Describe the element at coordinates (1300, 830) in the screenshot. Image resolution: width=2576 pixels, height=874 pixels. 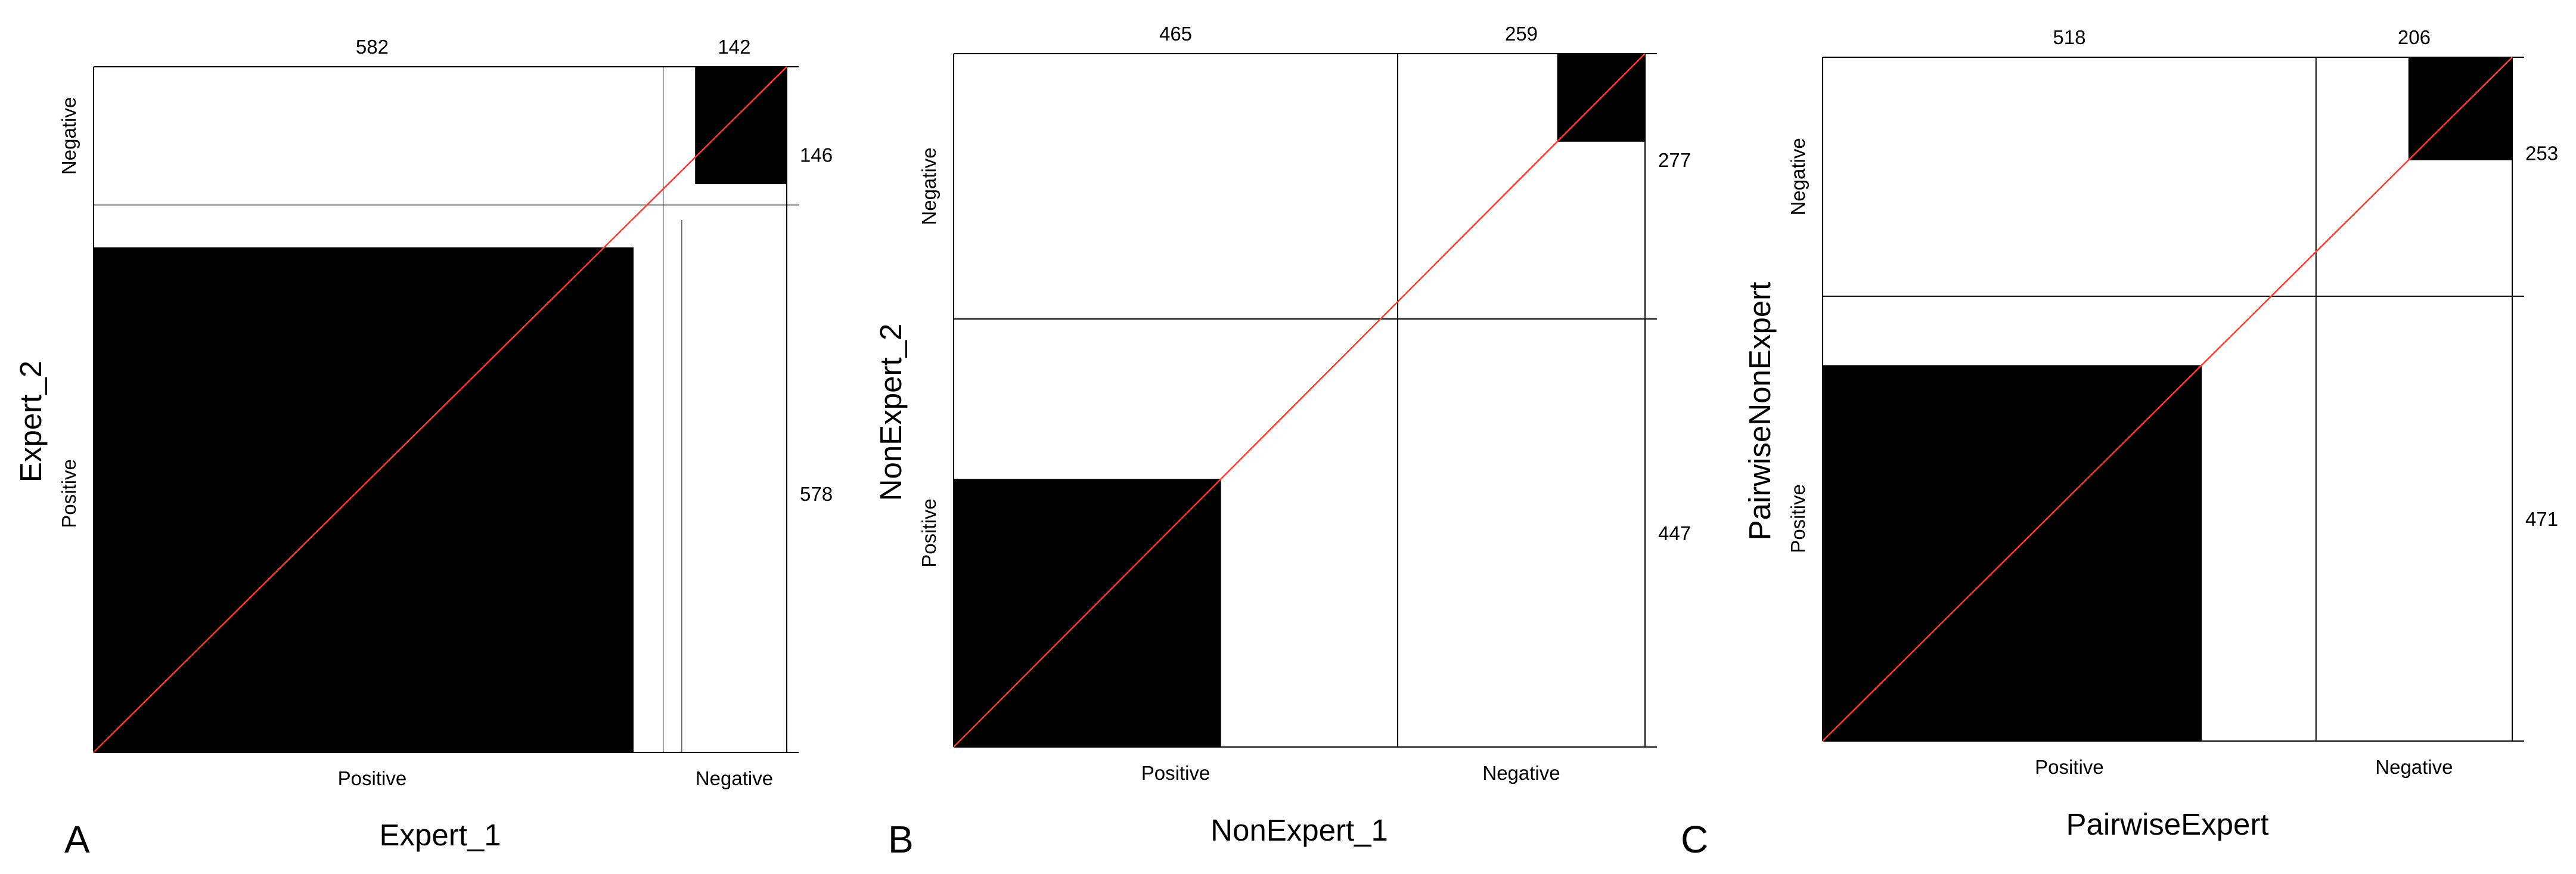
I see `x-axis-title: NonExpert_1` at that location.